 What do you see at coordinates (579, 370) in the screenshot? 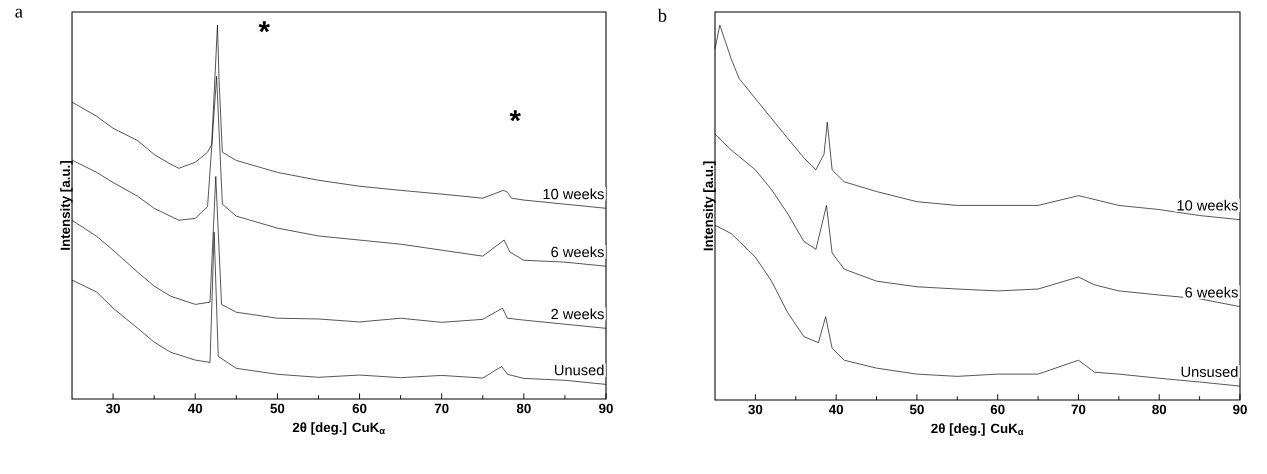
I see `series-label: Unused` at bounding box center [579, 370].